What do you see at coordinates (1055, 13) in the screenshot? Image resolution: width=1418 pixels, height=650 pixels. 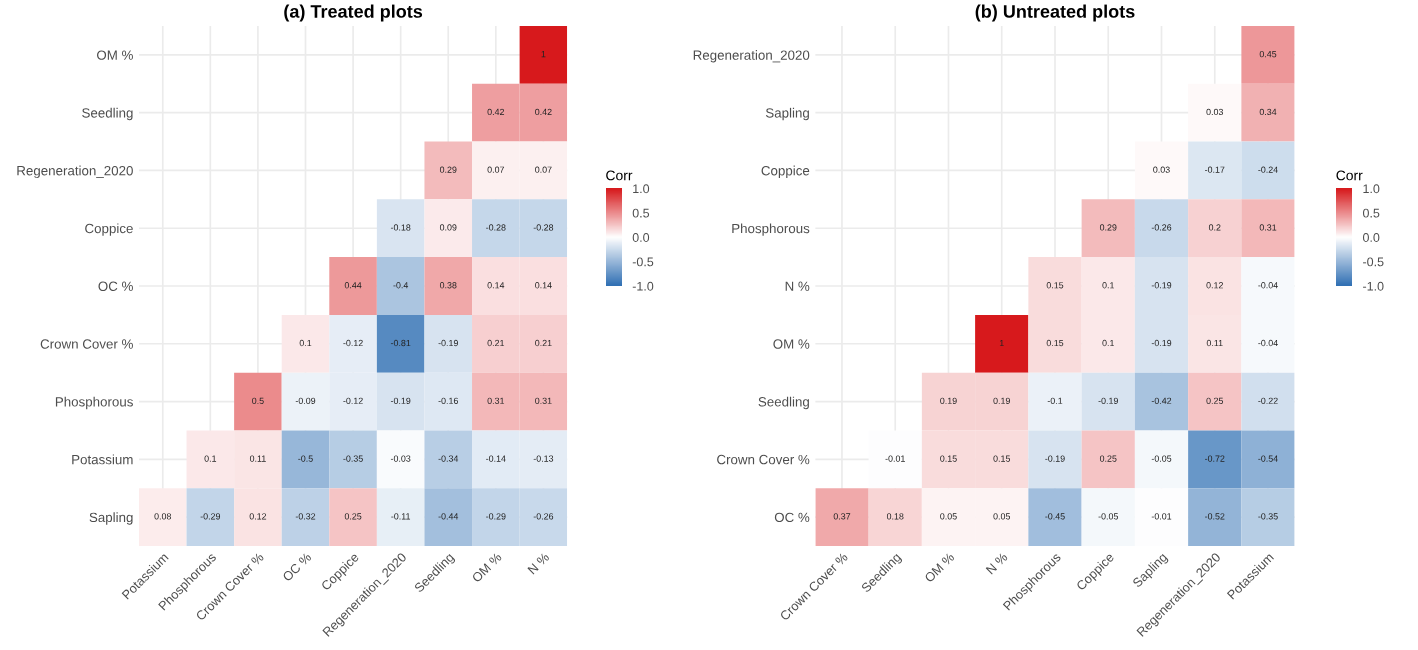 I see `chart-title: (b) Untreated plots` at bounding box center [1055, 13].